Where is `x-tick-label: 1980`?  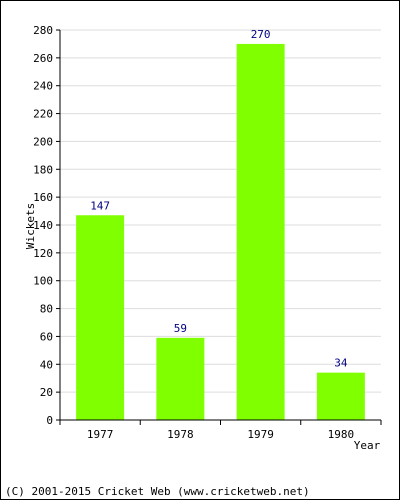 x-tick-label: 1980 is located at coordinates (341, 434).